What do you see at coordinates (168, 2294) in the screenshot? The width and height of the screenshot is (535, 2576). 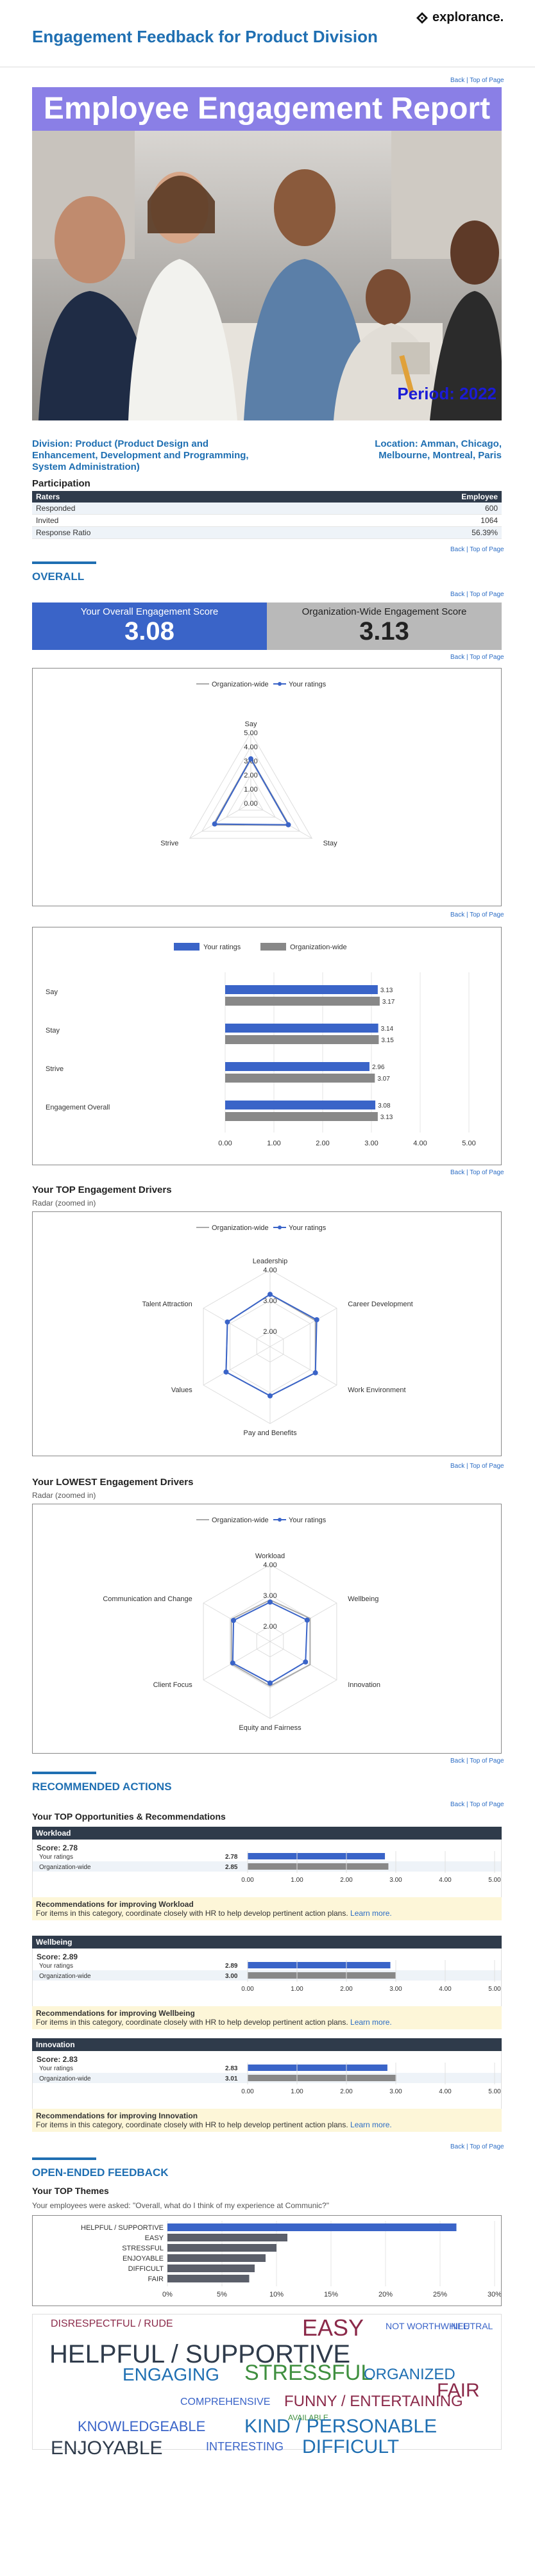 I see `x-tick-label: 0%` at bounding box center [168, 2294].